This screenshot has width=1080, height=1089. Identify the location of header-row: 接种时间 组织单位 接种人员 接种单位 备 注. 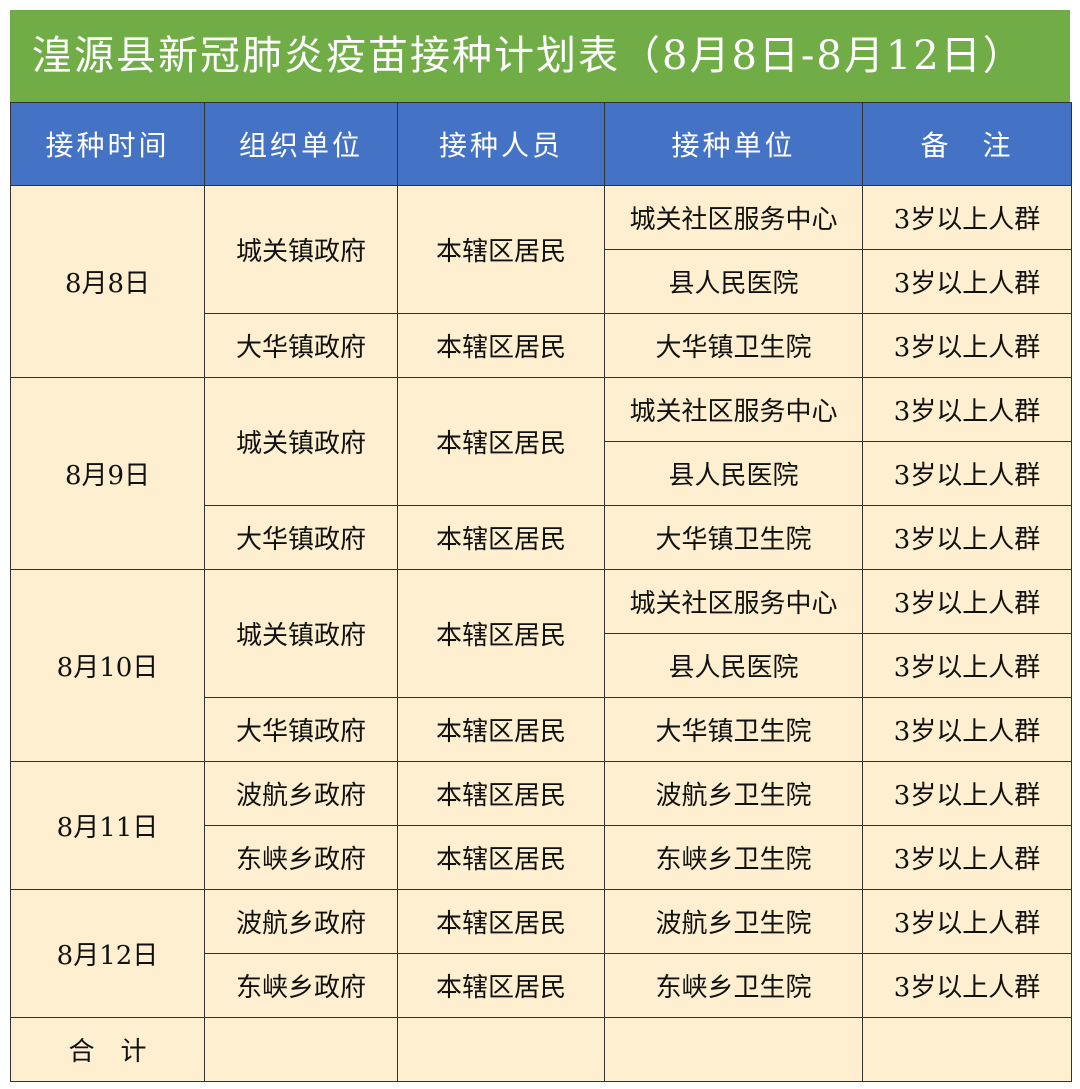
(541, 144).